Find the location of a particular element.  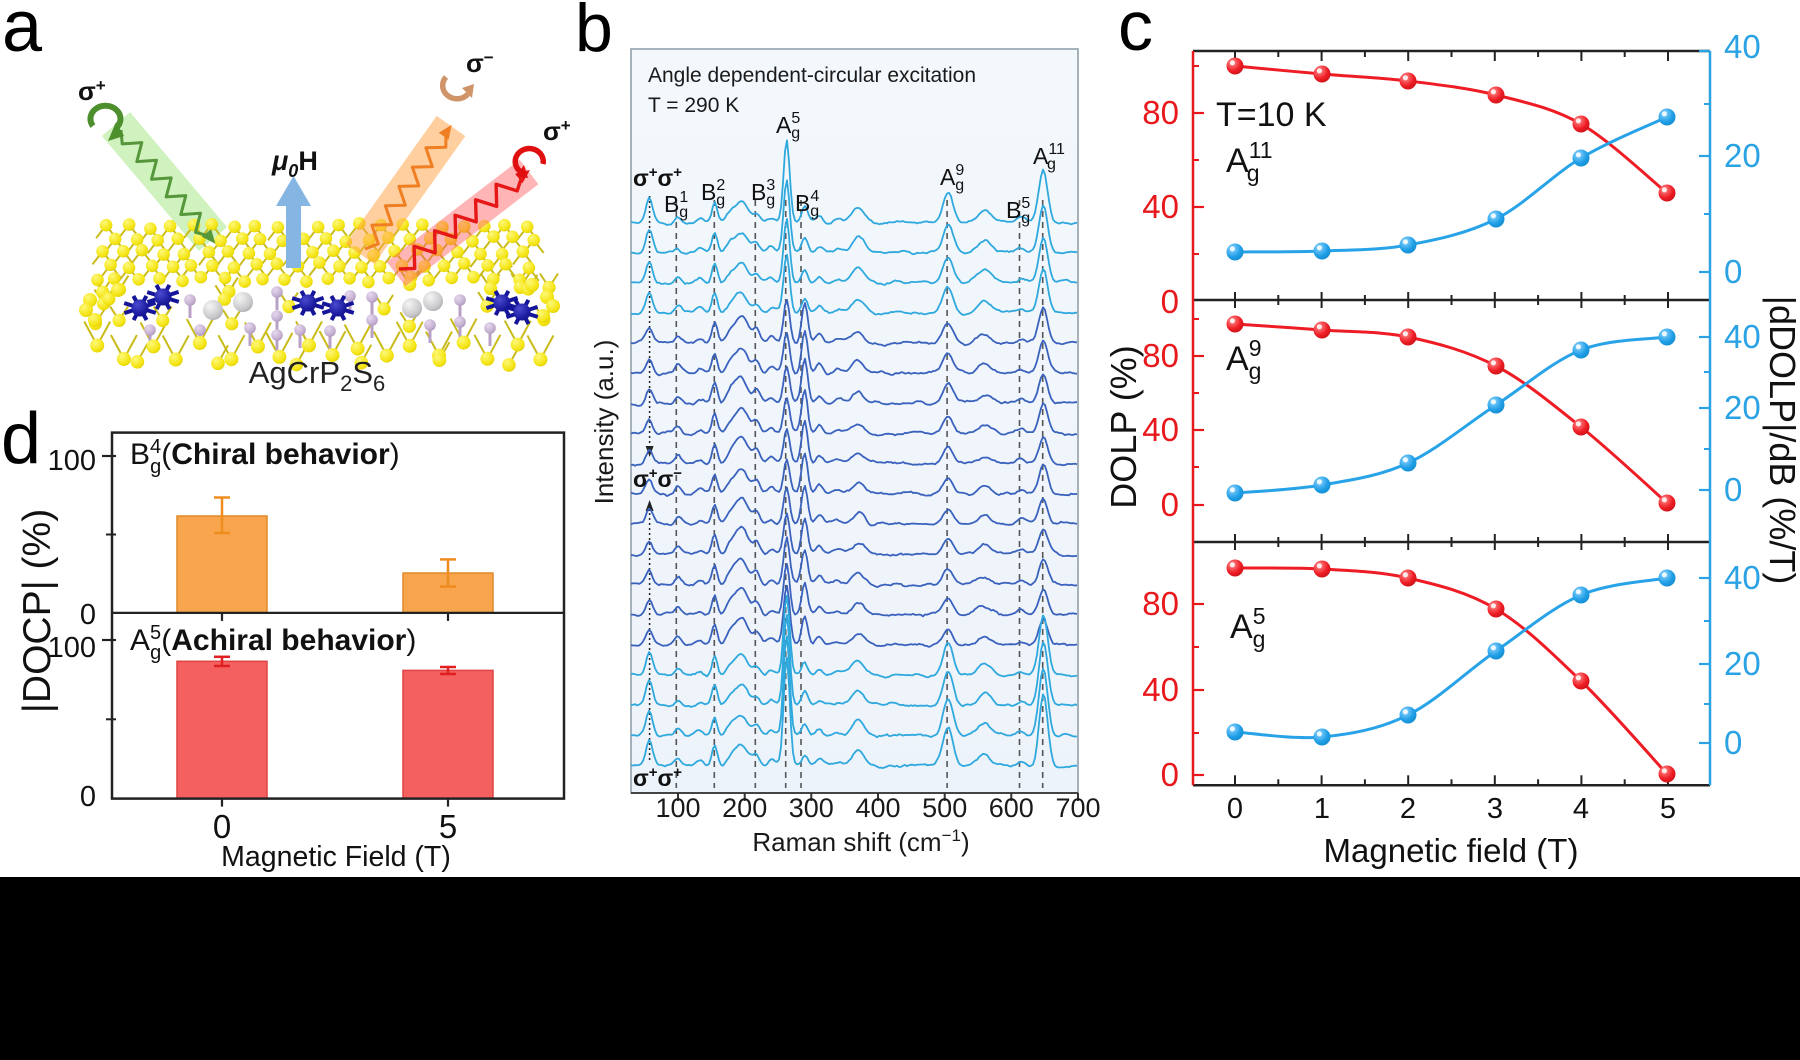

svg-text: |dDOLP|/dB (%/T) is located at coordinates (1781, 440).